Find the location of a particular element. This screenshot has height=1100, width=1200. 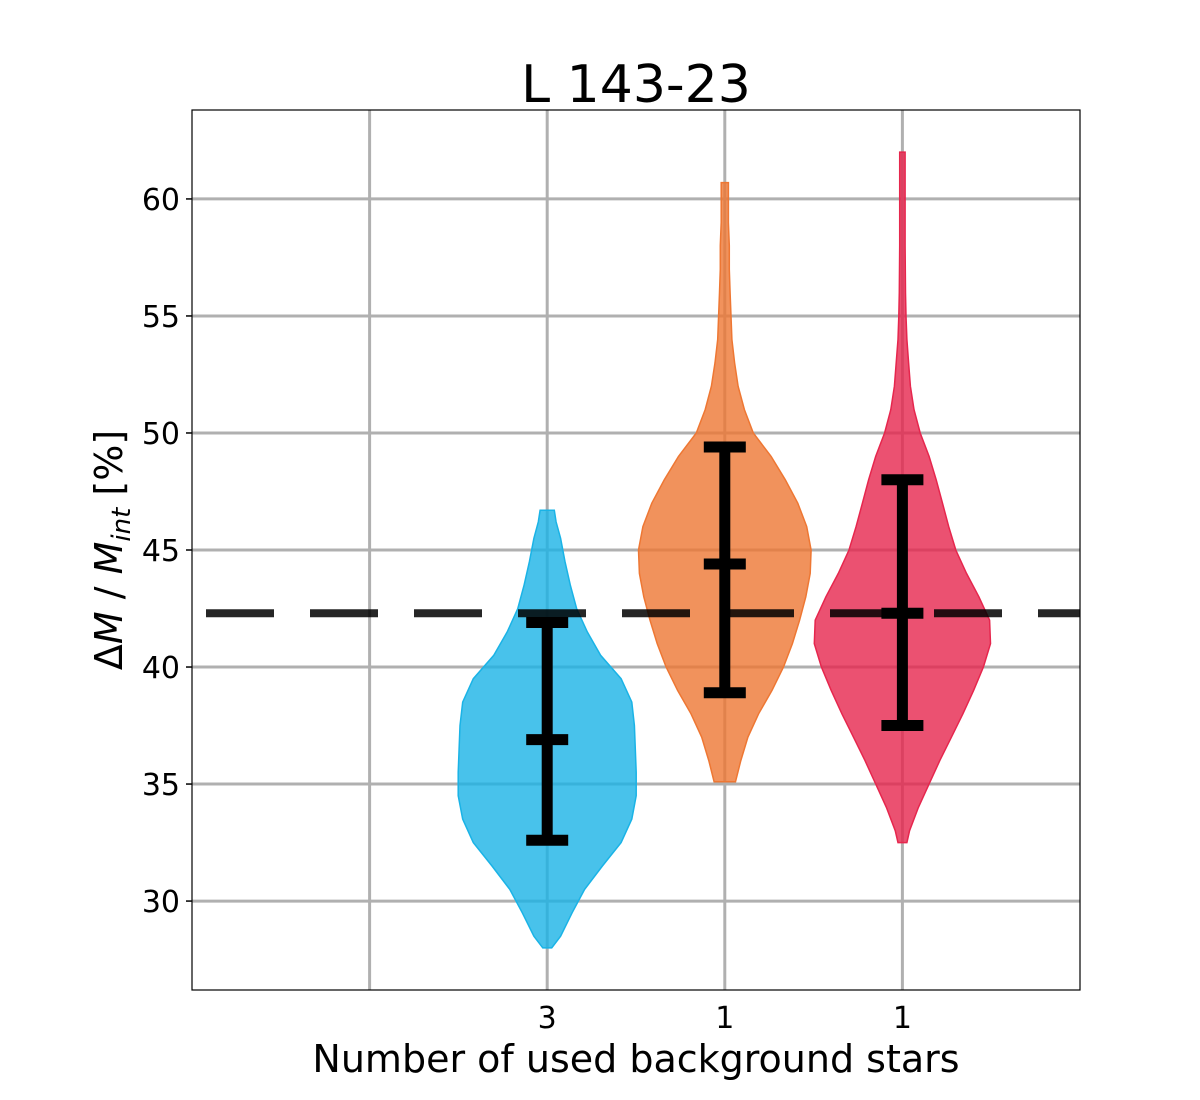

y-tick-labels: 30 35 40 45 50 55 60 is located at coordinates (167, 551).